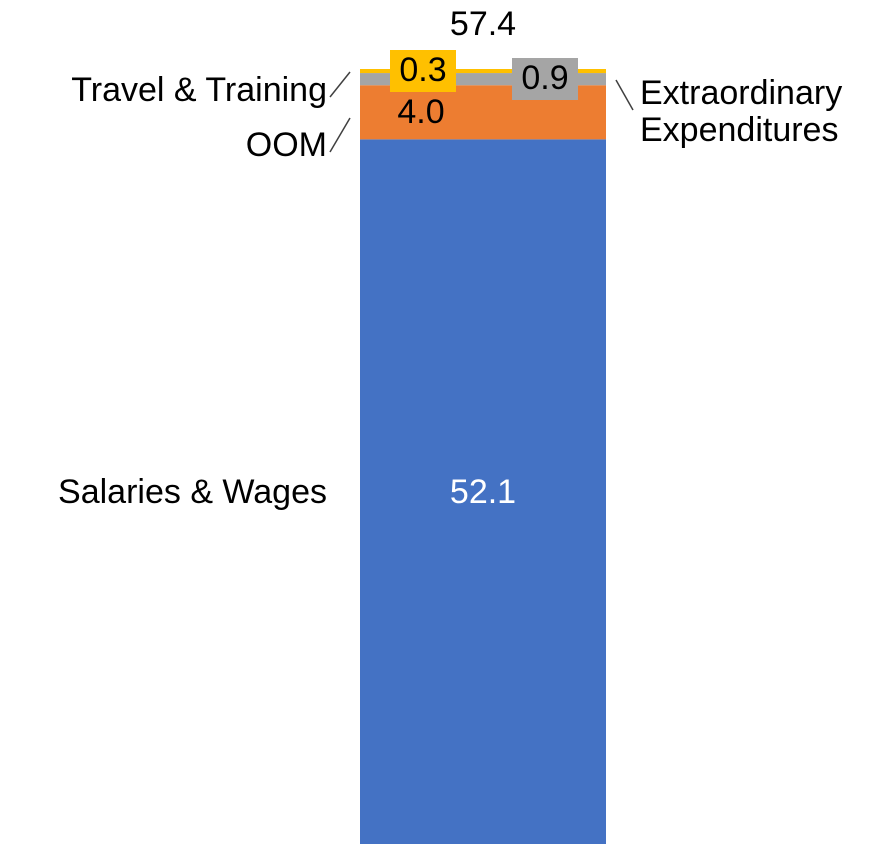  I want to click on value-label: 4.0, so click(420, 112).